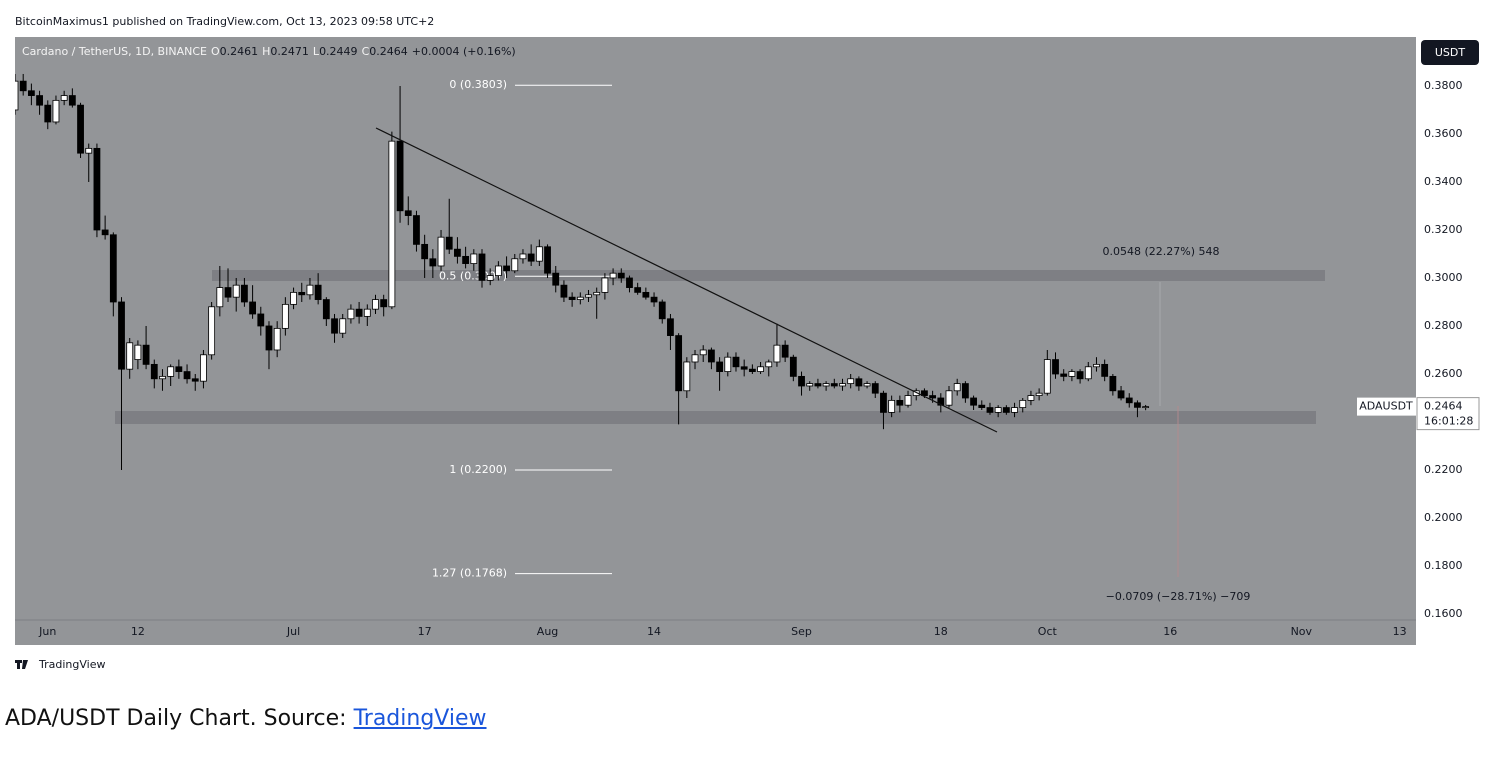 This screenshot has width=1492, height=770. Describe the element at coordinates (1443, 373) in the screenshot. I see `y-tick-label: 0.2600` at that location.